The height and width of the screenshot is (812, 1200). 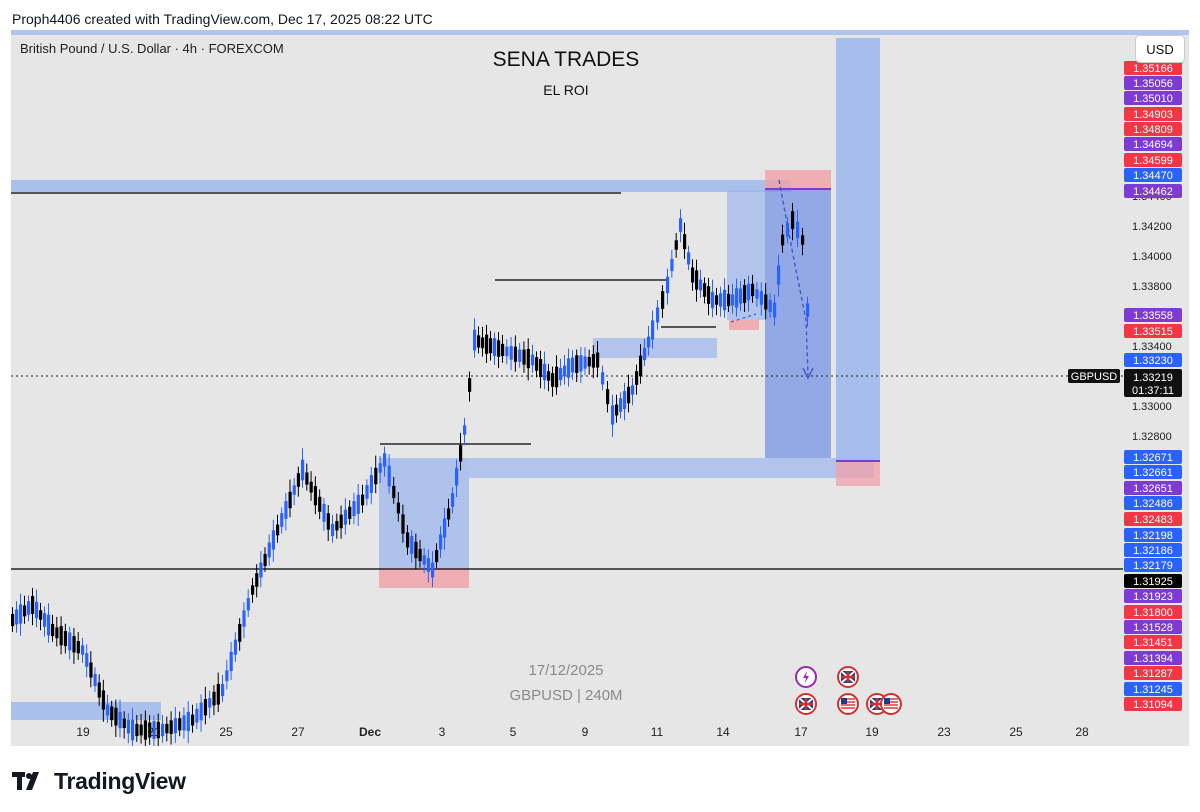 What do you see at coordinates (86, 711) in the screenshot?
I see `low-zone` at bounding box center [86, 711].